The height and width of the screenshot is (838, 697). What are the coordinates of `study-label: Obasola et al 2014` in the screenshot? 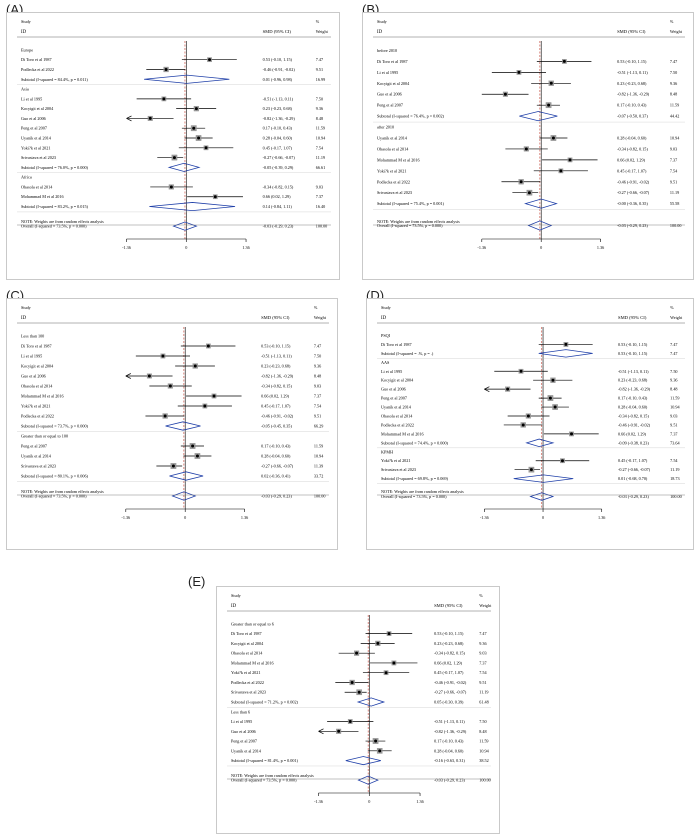 It's located at (393, 148).